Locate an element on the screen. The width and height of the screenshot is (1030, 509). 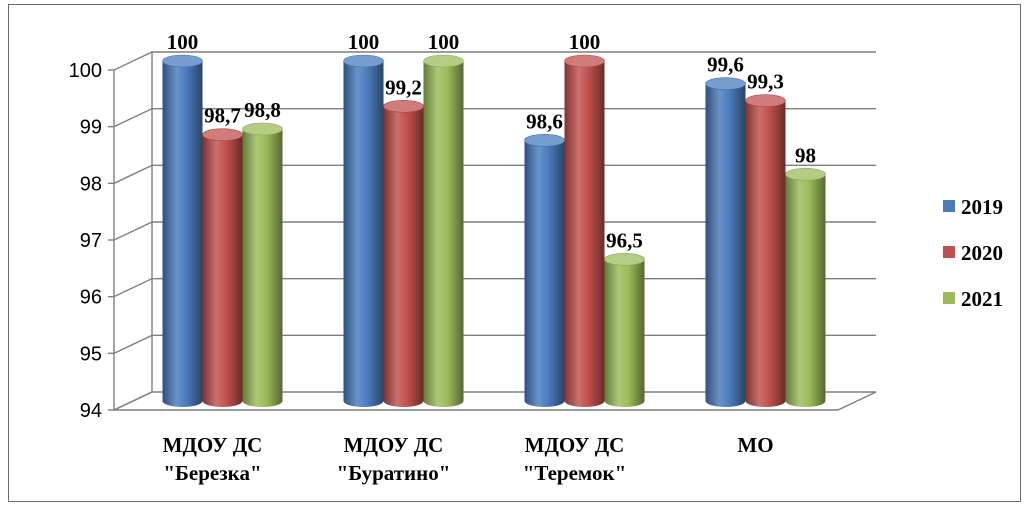
y-axis-ticks: 94 95 96 97 98 99 100 is located at coordinates (91, 241).